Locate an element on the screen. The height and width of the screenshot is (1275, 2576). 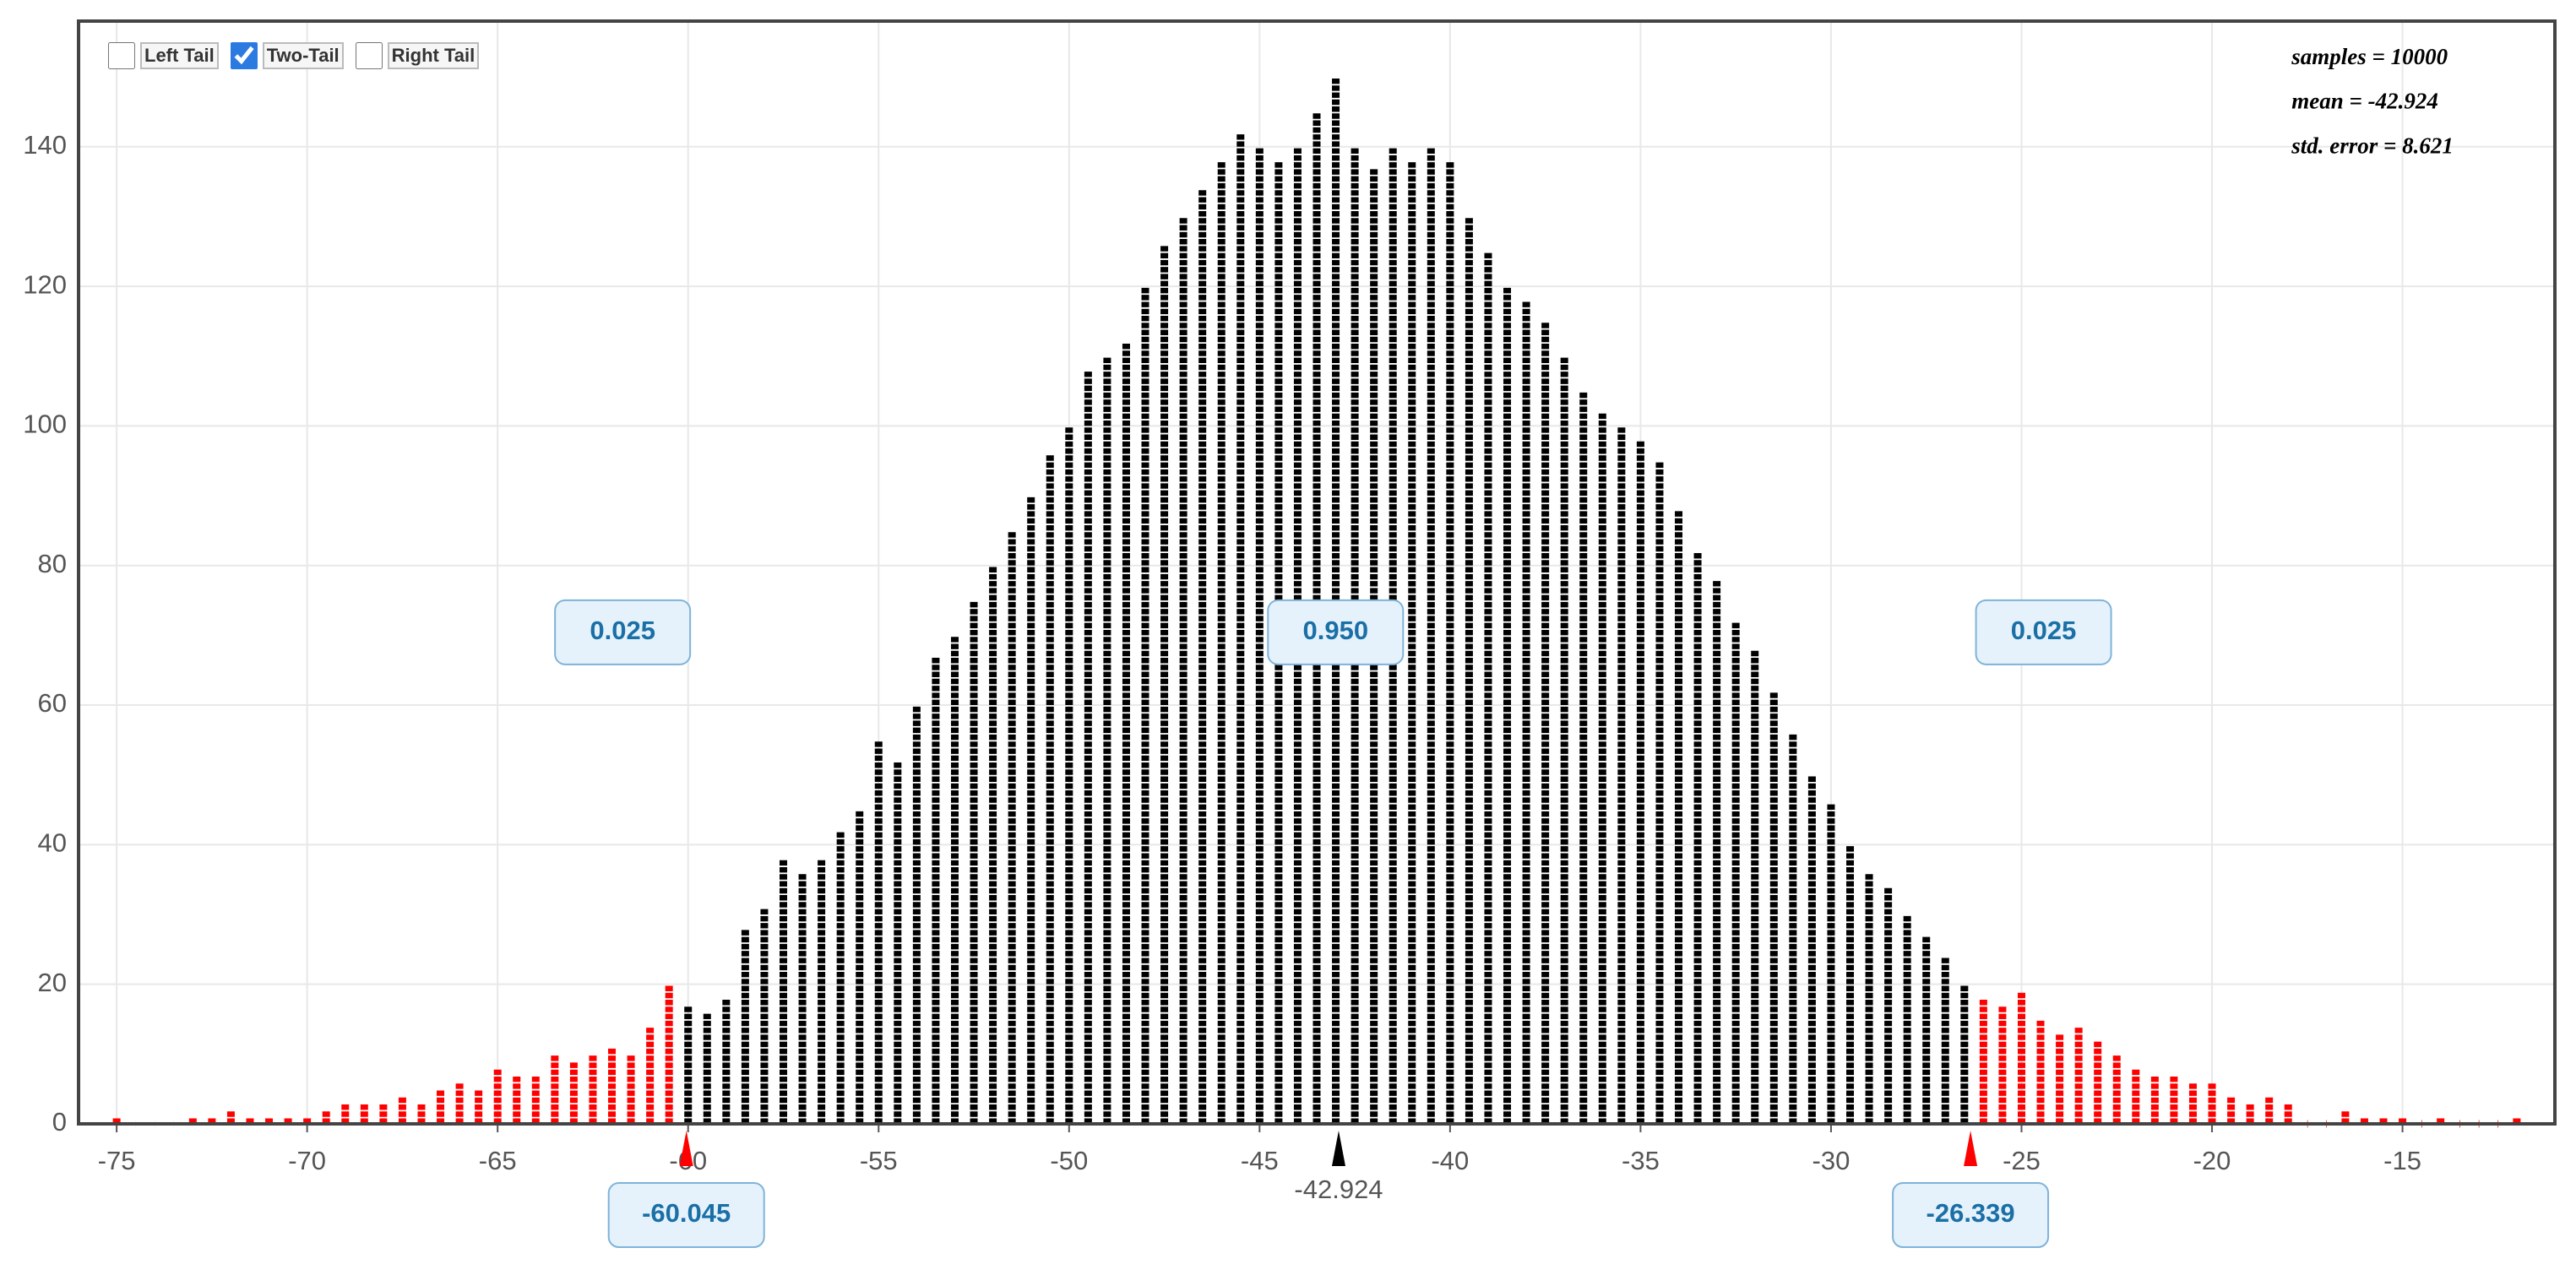
tail-controls: Left Tail Two-Tail Right Tail is located at coordinates (296, 55).